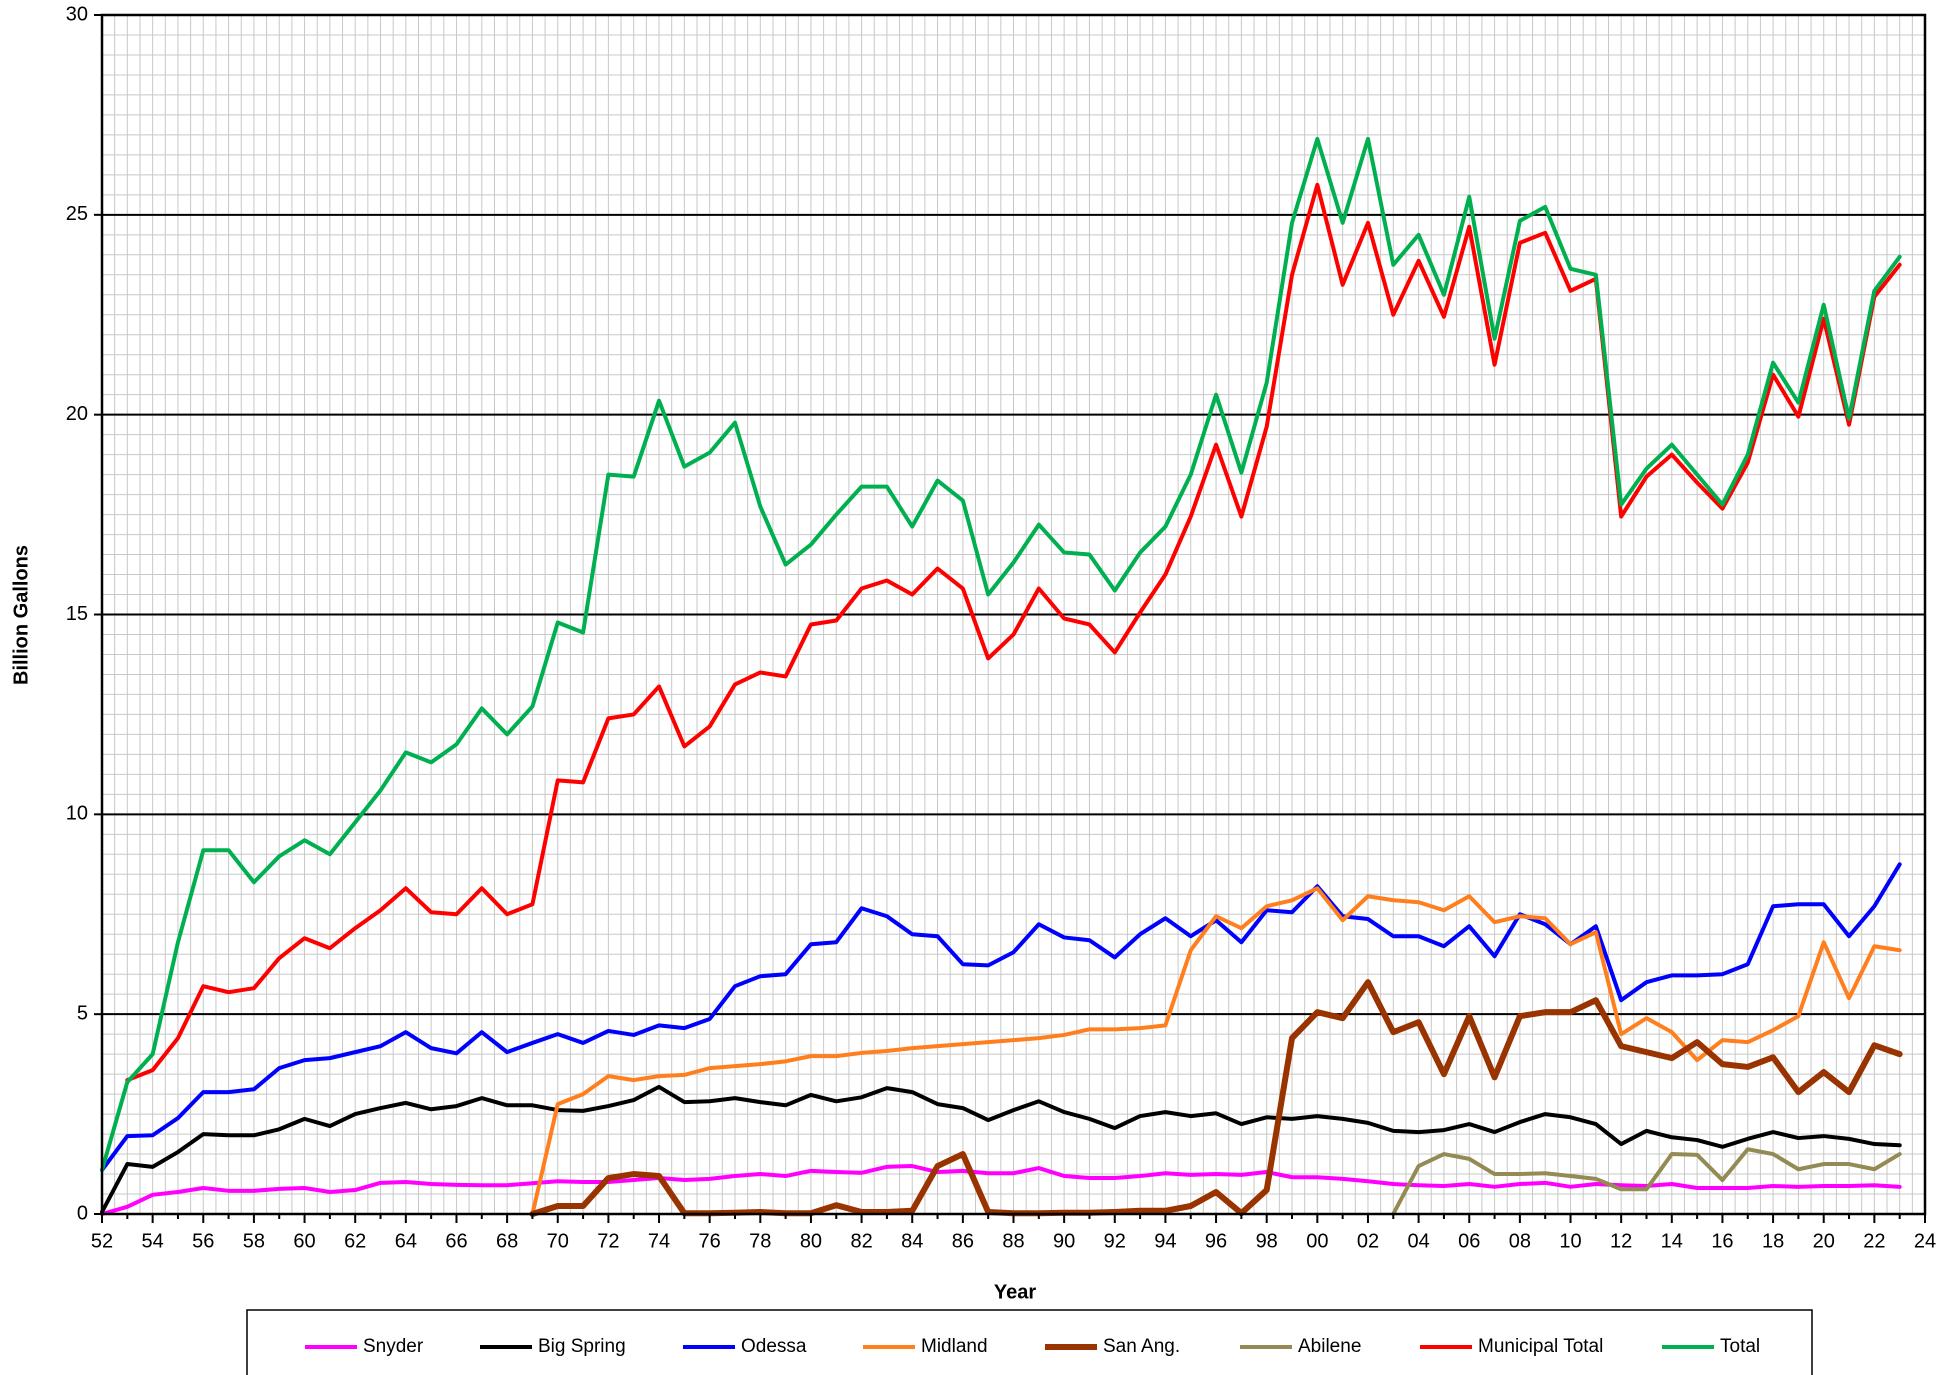  What do you see at coordinates (1925, 1241) in the screenshot?
I see `x-tick-label: 24` at bounding box center [1925, 1241].